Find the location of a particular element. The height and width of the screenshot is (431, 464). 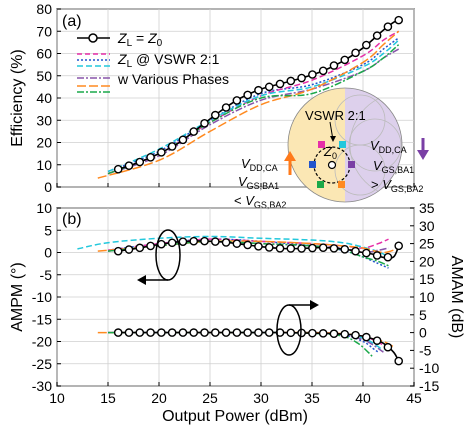

y-tick-label: -20 is located at coordinates (42, 342).